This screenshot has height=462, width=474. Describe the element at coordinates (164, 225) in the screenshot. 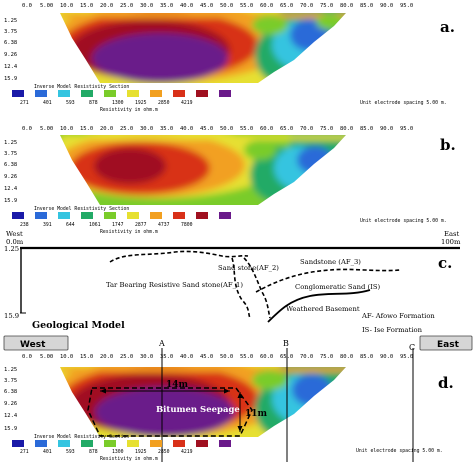

I see `legend-value: 4737` at that location.